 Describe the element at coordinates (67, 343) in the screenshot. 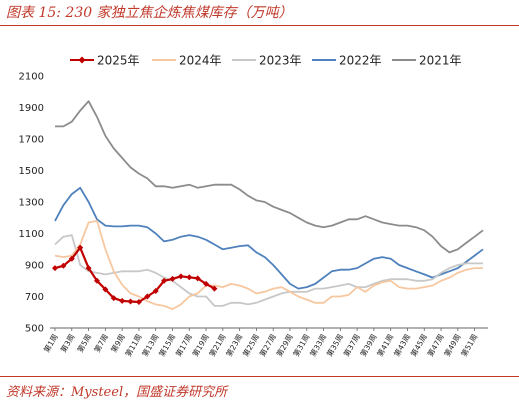

I see `x-tick-label: 第3周` at that location.